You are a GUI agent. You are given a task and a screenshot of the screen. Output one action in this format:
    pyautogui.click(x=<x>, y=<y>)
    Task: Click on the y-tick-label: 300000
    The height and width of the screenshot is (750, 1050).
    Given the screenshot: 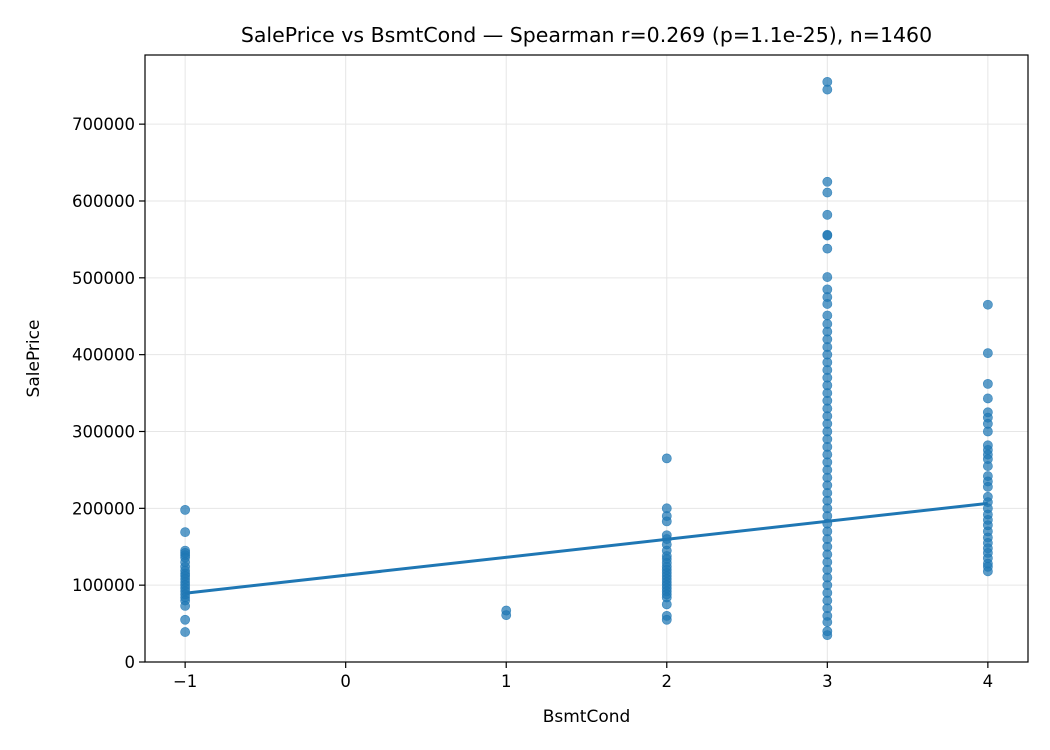 What is the action you would take?
    pyautogui.click(x=103, y=431)
    